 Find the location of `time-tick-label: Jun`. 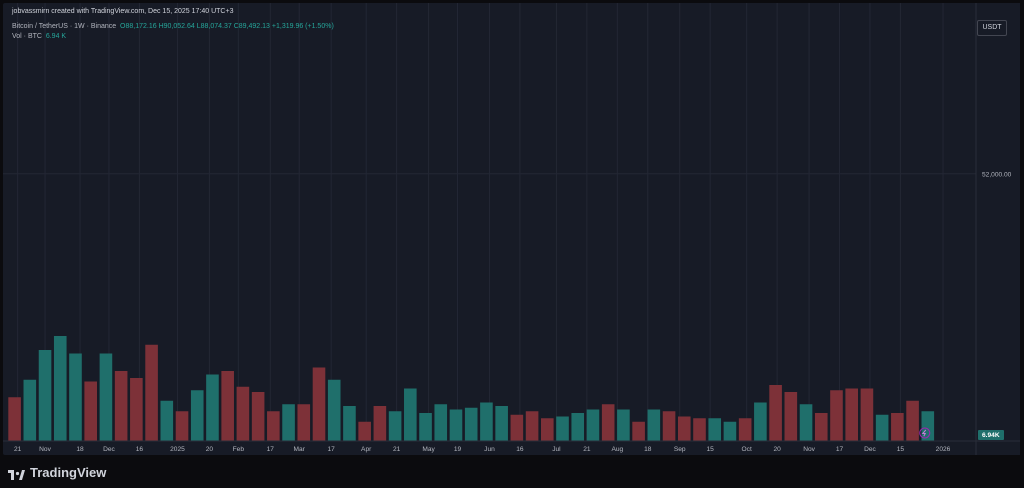

time-tick-label: Jun is located at coordinates (489, 449).